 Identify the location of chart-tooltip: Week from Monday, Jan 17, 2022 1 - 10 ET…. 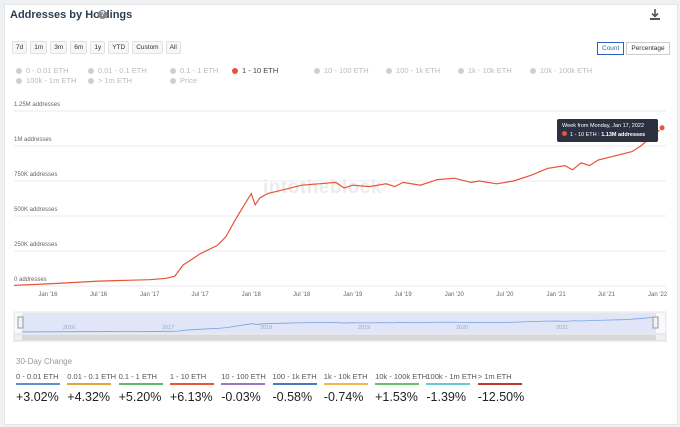
(607, 130).